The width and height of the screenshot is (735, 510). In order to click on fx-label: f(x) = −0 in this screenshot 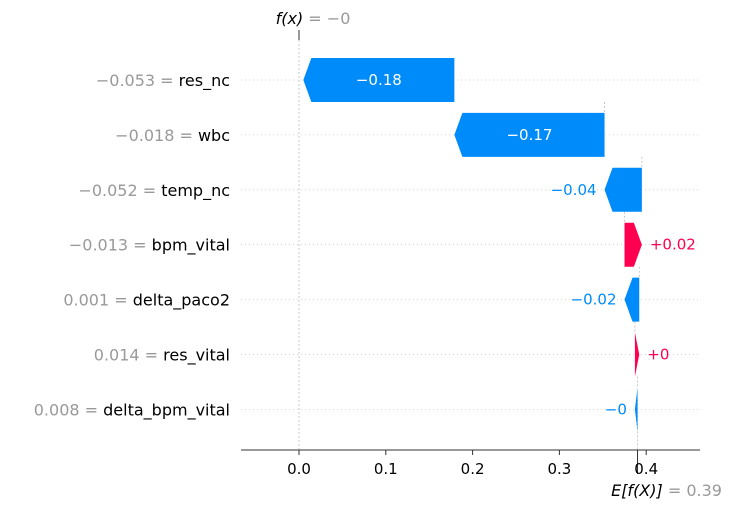, I will do `click(313, 18)`.